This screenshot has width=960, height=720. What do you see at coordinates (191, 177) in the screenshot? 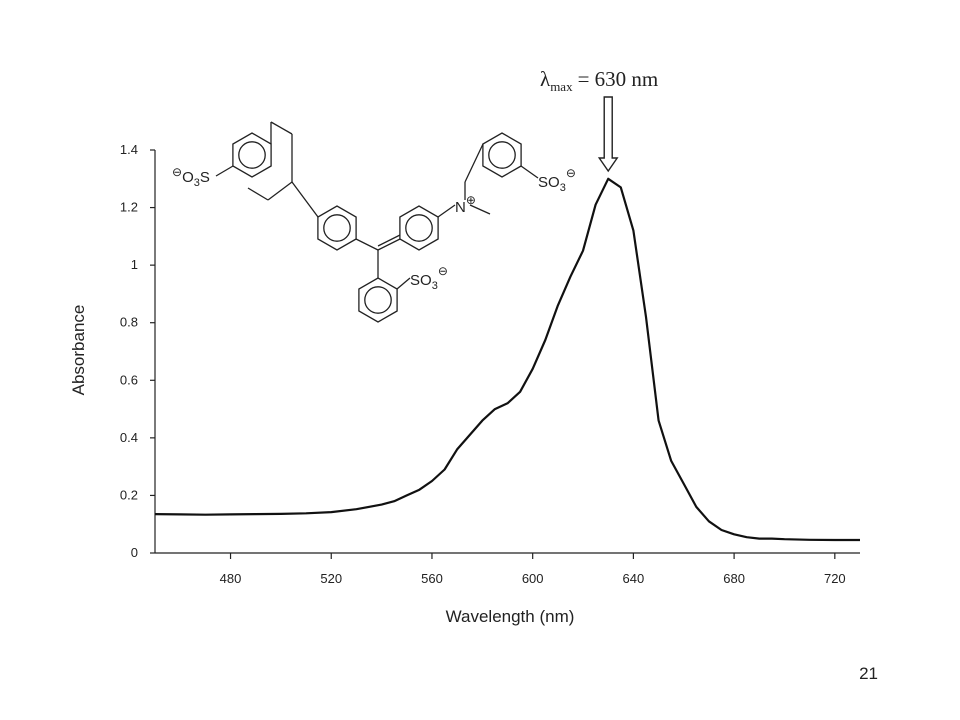
I see `structure-label: ⊖O3S` at bounding box center [191, 177].